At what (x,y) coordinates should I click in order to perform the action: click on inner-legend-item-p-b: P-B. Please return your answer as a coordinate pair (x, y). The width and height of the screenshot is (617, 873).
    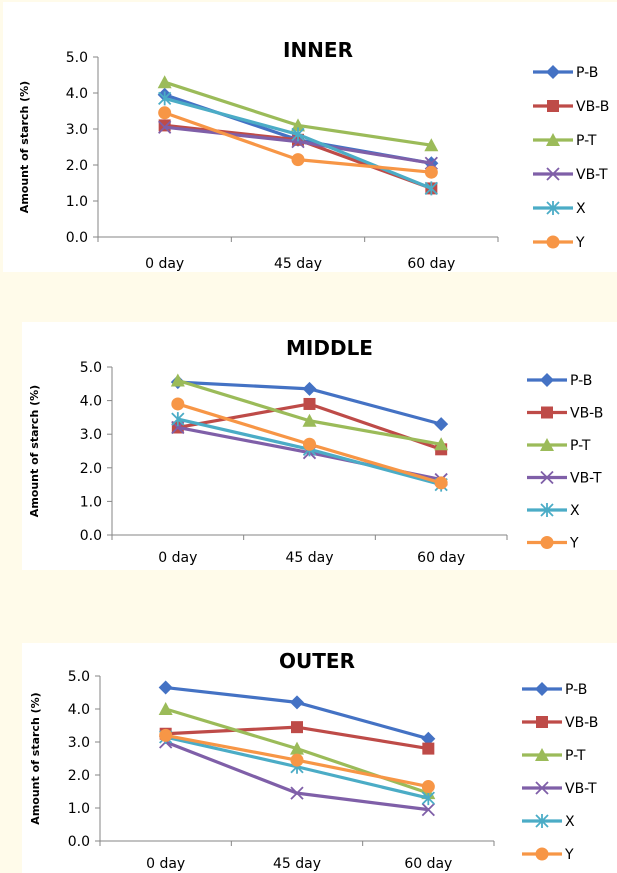
    Looking at the image, I should click on (565, 73).